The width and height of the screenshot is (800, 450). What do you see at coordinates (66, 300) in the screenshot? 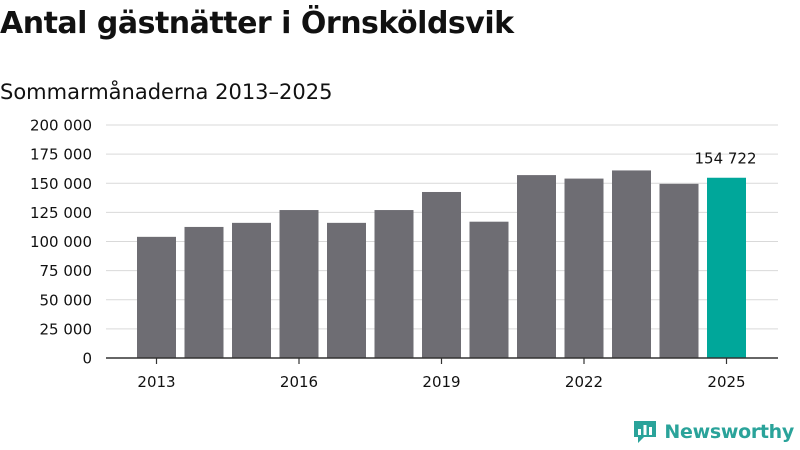
I see `y-tick-label: 50 000` at bounding box center [66, 300].